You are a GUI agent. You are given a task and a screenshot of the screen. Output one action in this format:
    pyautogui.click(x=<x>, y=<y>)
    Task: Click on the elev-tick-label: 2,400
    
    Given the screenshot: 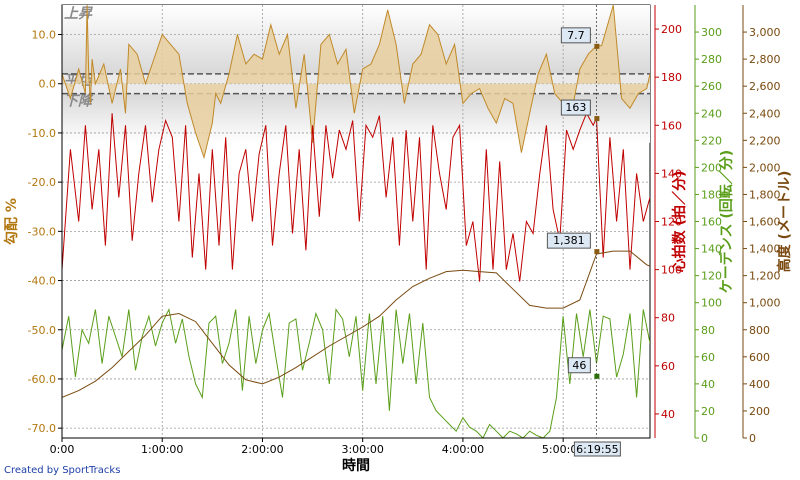 What is the action you would take?
    pyautogui.click(x=765, y=113)
    